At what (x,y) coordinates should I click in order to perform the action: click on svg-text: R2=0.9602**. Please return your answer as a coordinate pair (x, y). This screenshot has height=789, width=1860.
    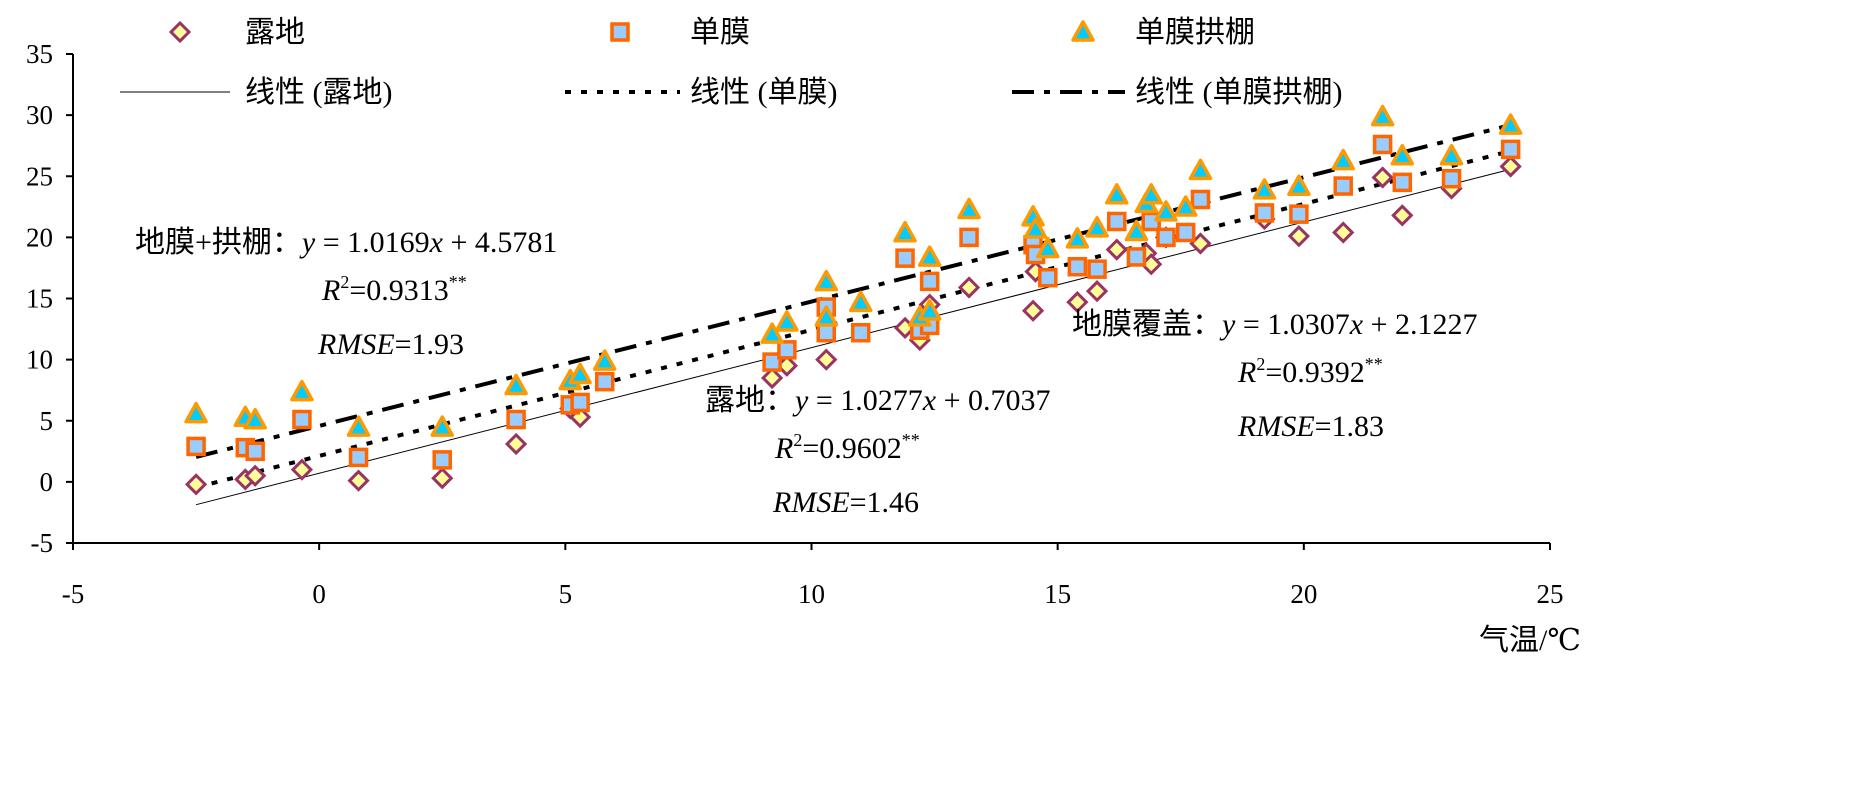
    Looking at the image, I should click on (847, 447).